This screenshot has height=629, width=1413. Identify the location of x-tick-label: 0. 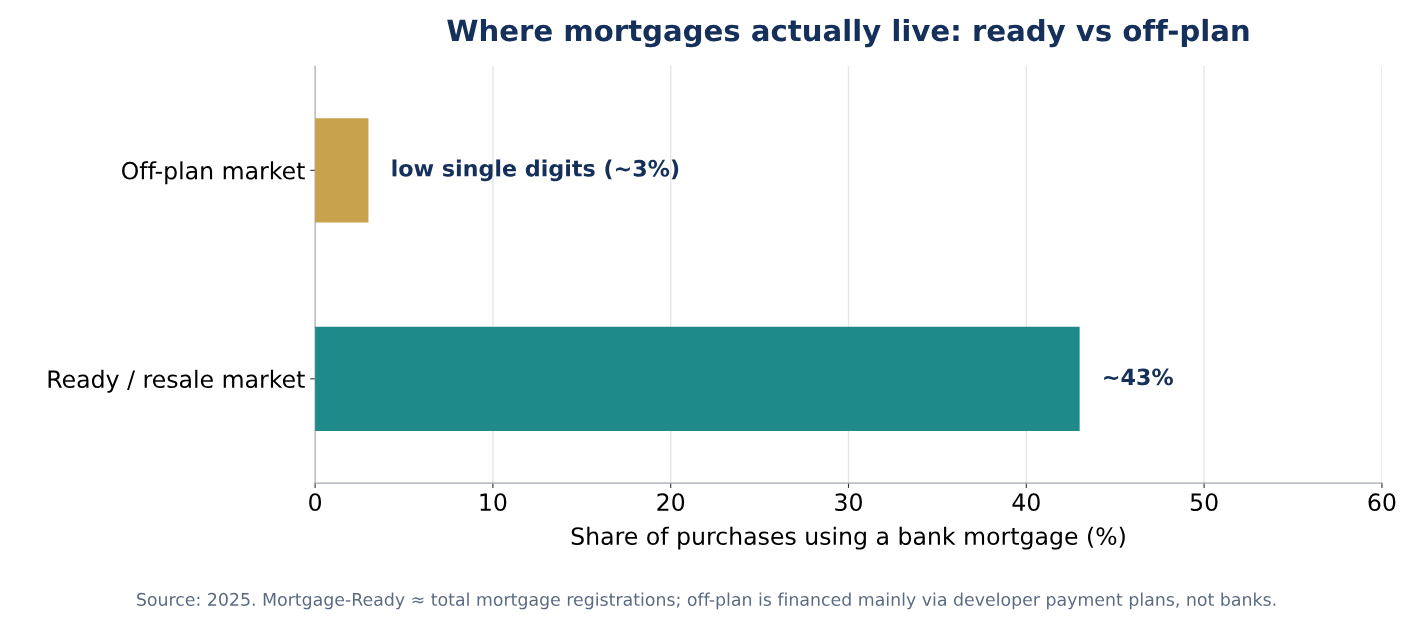
(315, 502).